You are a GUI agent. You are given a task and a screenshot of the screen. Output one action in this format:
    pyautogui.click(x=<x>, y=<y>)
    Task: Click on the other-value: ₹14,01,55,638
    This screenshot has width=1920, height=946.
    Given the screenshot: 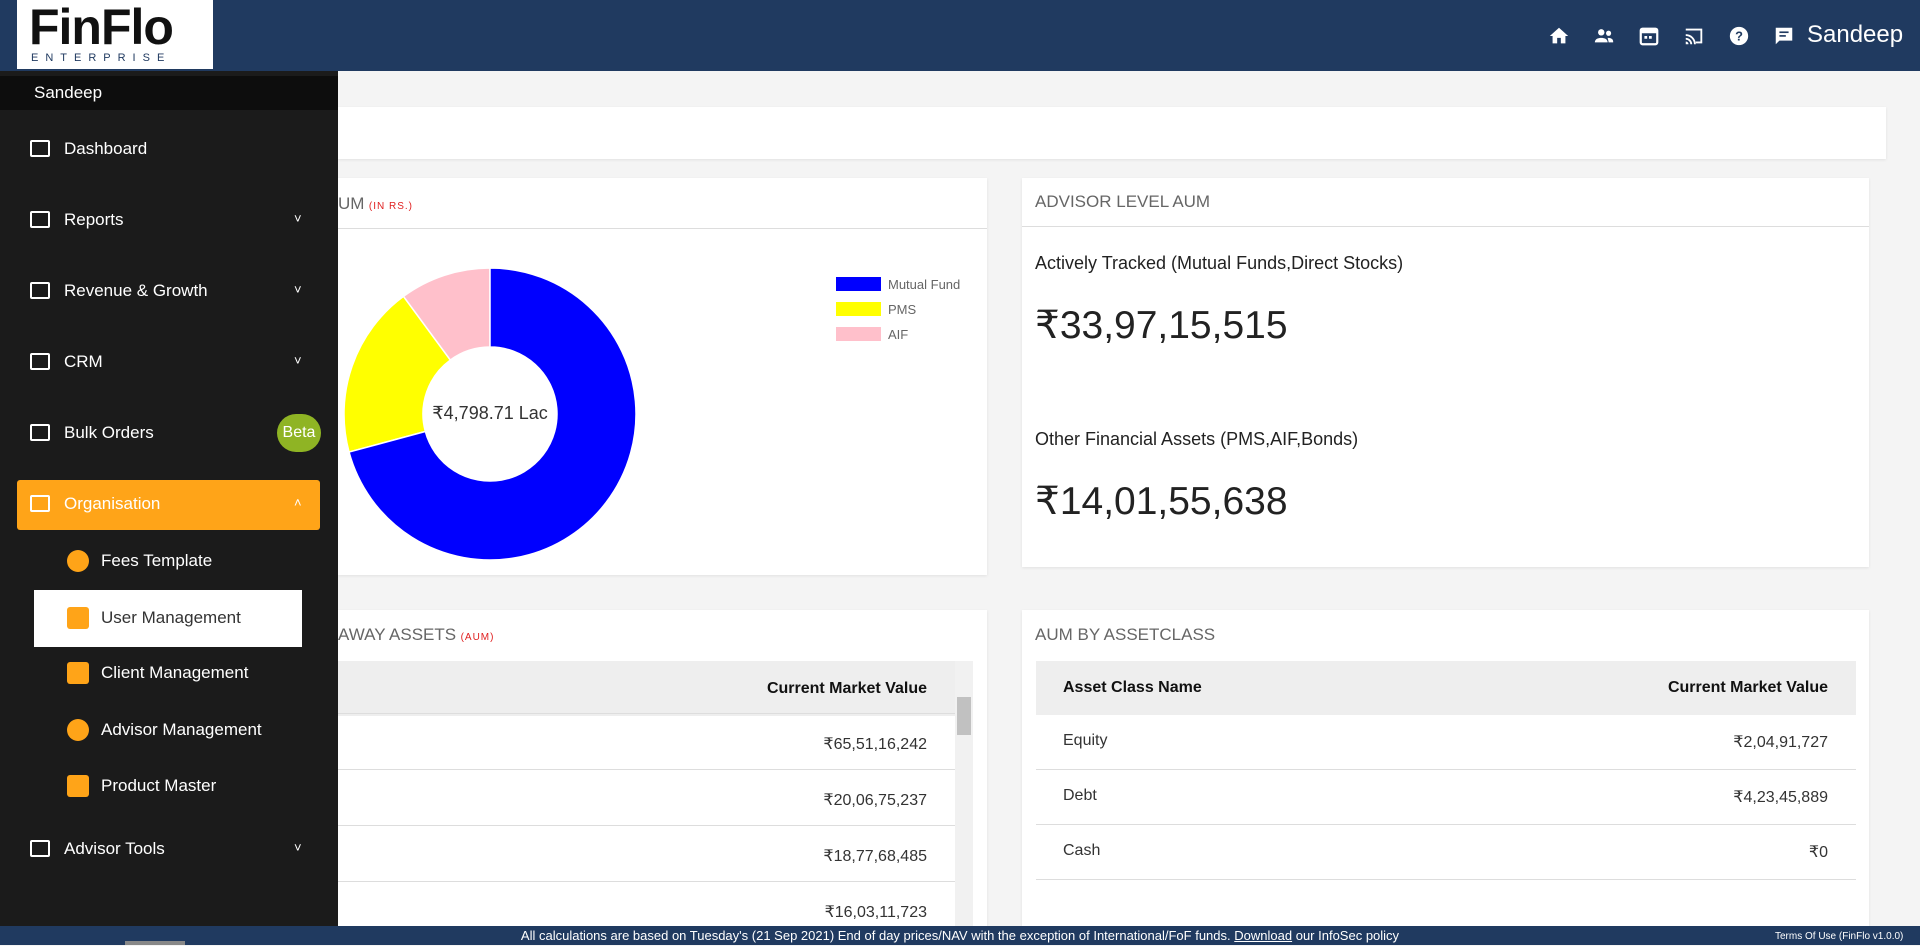 What is the action you would take?
    pyautogui.click(x=1161, y=501)
    